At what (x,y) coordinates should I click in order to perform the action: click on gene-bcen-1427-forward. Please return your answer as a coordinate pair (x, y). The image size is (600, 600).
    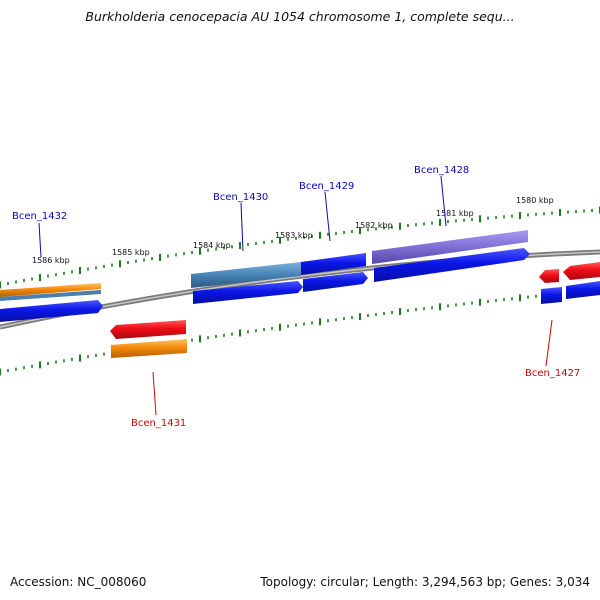
    Looking at the image, I should click on (570, 292).